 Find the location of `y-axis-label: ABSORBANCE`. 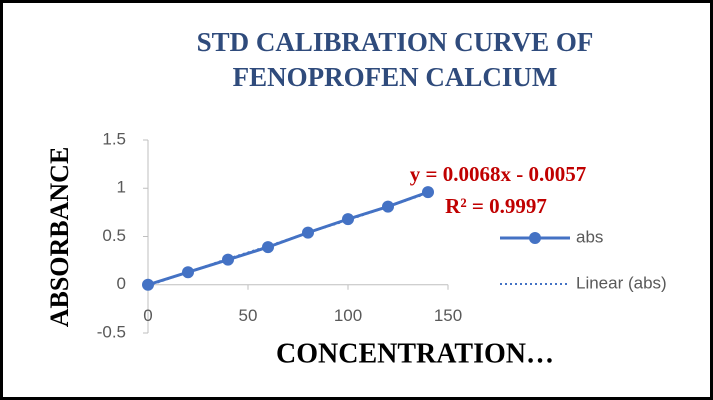

y-axis-label: ABSORBANCE is located at coordinates (59, 237).